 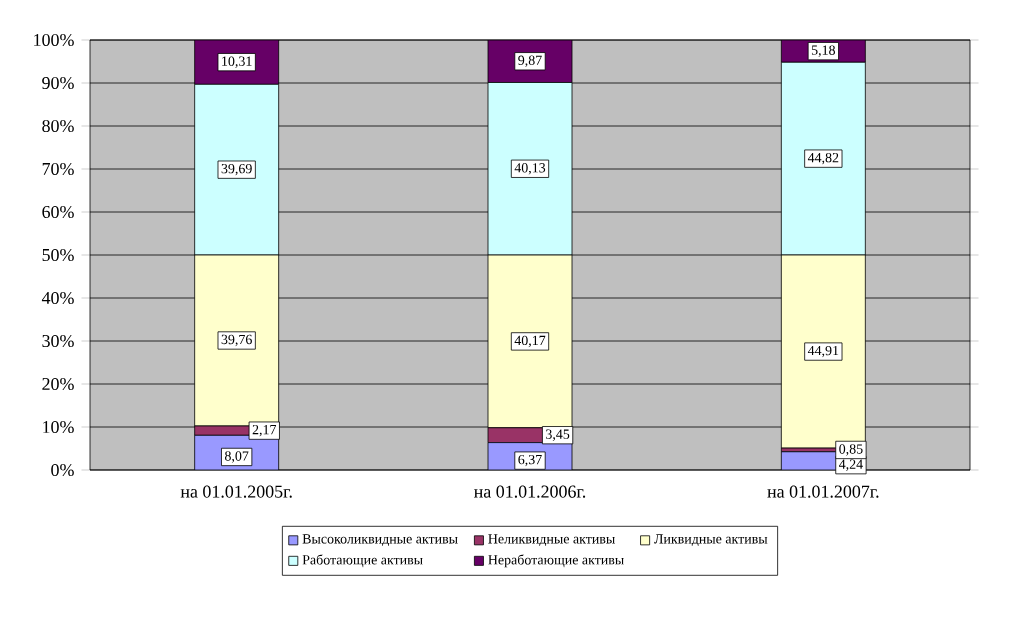 I want to click on y-tick-label: 90%, so click(x=58, y=83).